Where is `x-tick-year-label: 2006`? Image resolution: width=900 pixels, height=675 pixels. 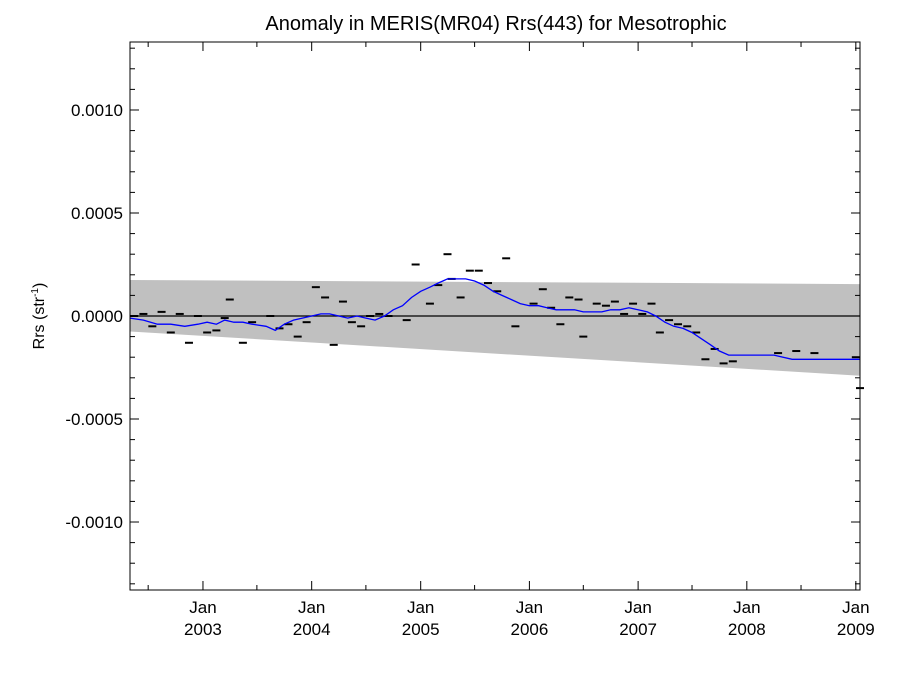 x-tick-year-label: 2006 is located at coordinates (529, 629).